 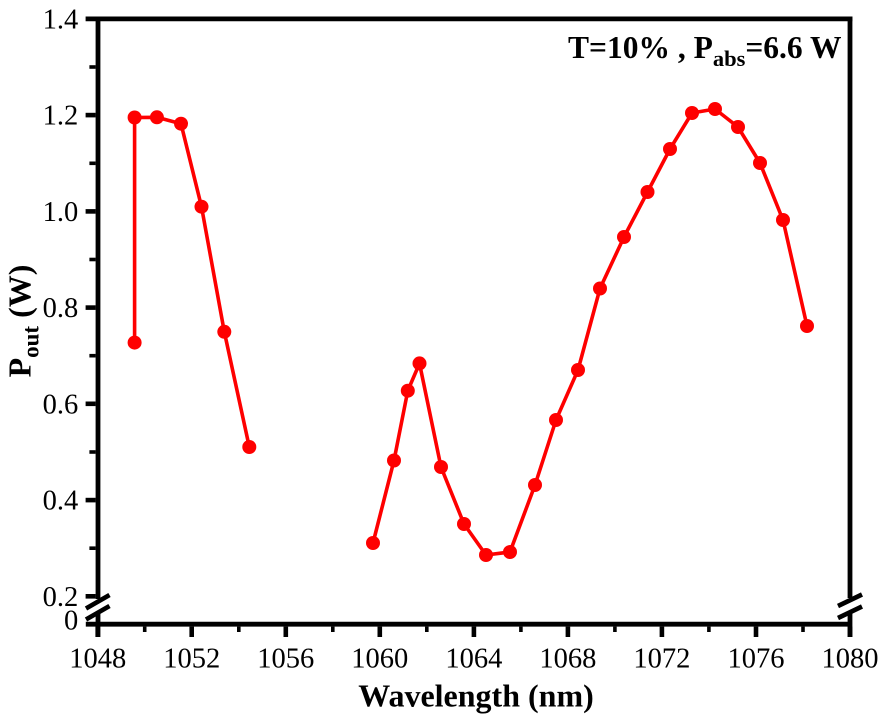 What do you see at coordinates (191, 659) in the screenshot?
I see `svg-text: 1052` at bounding box center [191, 659].